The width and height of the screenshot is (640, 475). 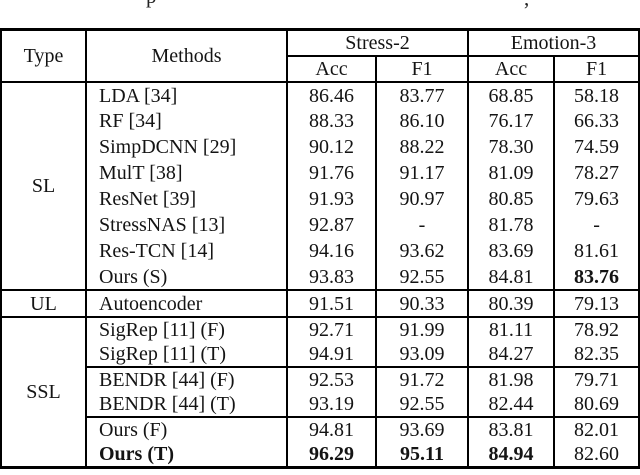 What do you see at coordinates (596, 429) in the screenshot?
I see `value-cell: 82.01` at bounding box center [596, 429].